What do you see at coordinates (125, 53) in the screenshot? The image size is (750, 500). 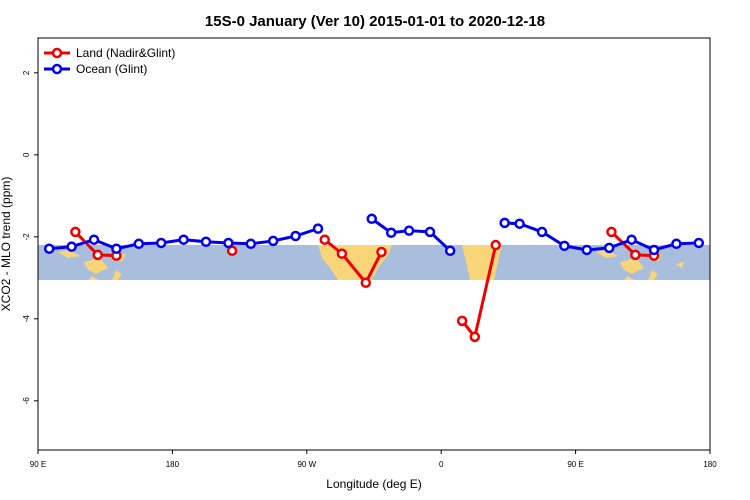 I see `legend-label: Land (Nadir&Glint)` at bounding box center [125, 53].